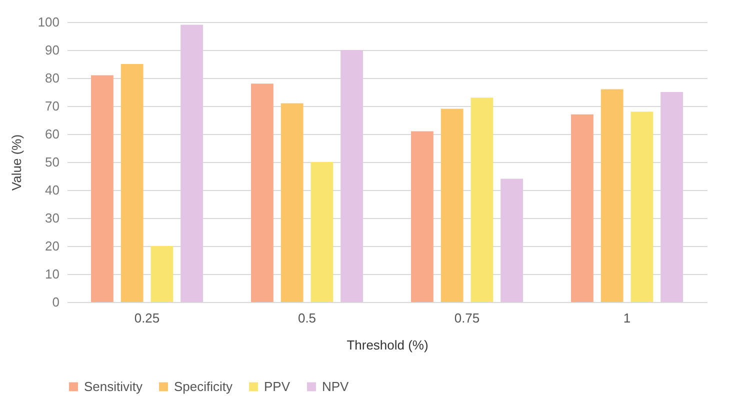  What do you see at coordinates (16, 162) in the screenshot?
I see `y-axis-title: Value (%)` at bounding box center [16, 162].